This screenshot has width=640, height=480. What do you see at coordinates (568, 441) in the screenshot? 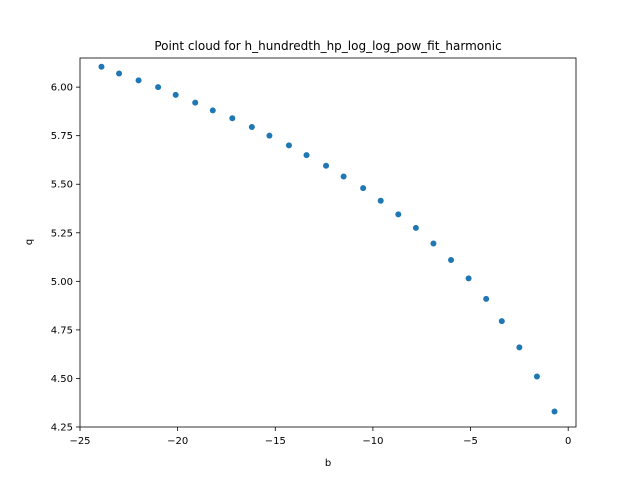
I see `x-tick-label: 0` at bounding box center [568, 441].